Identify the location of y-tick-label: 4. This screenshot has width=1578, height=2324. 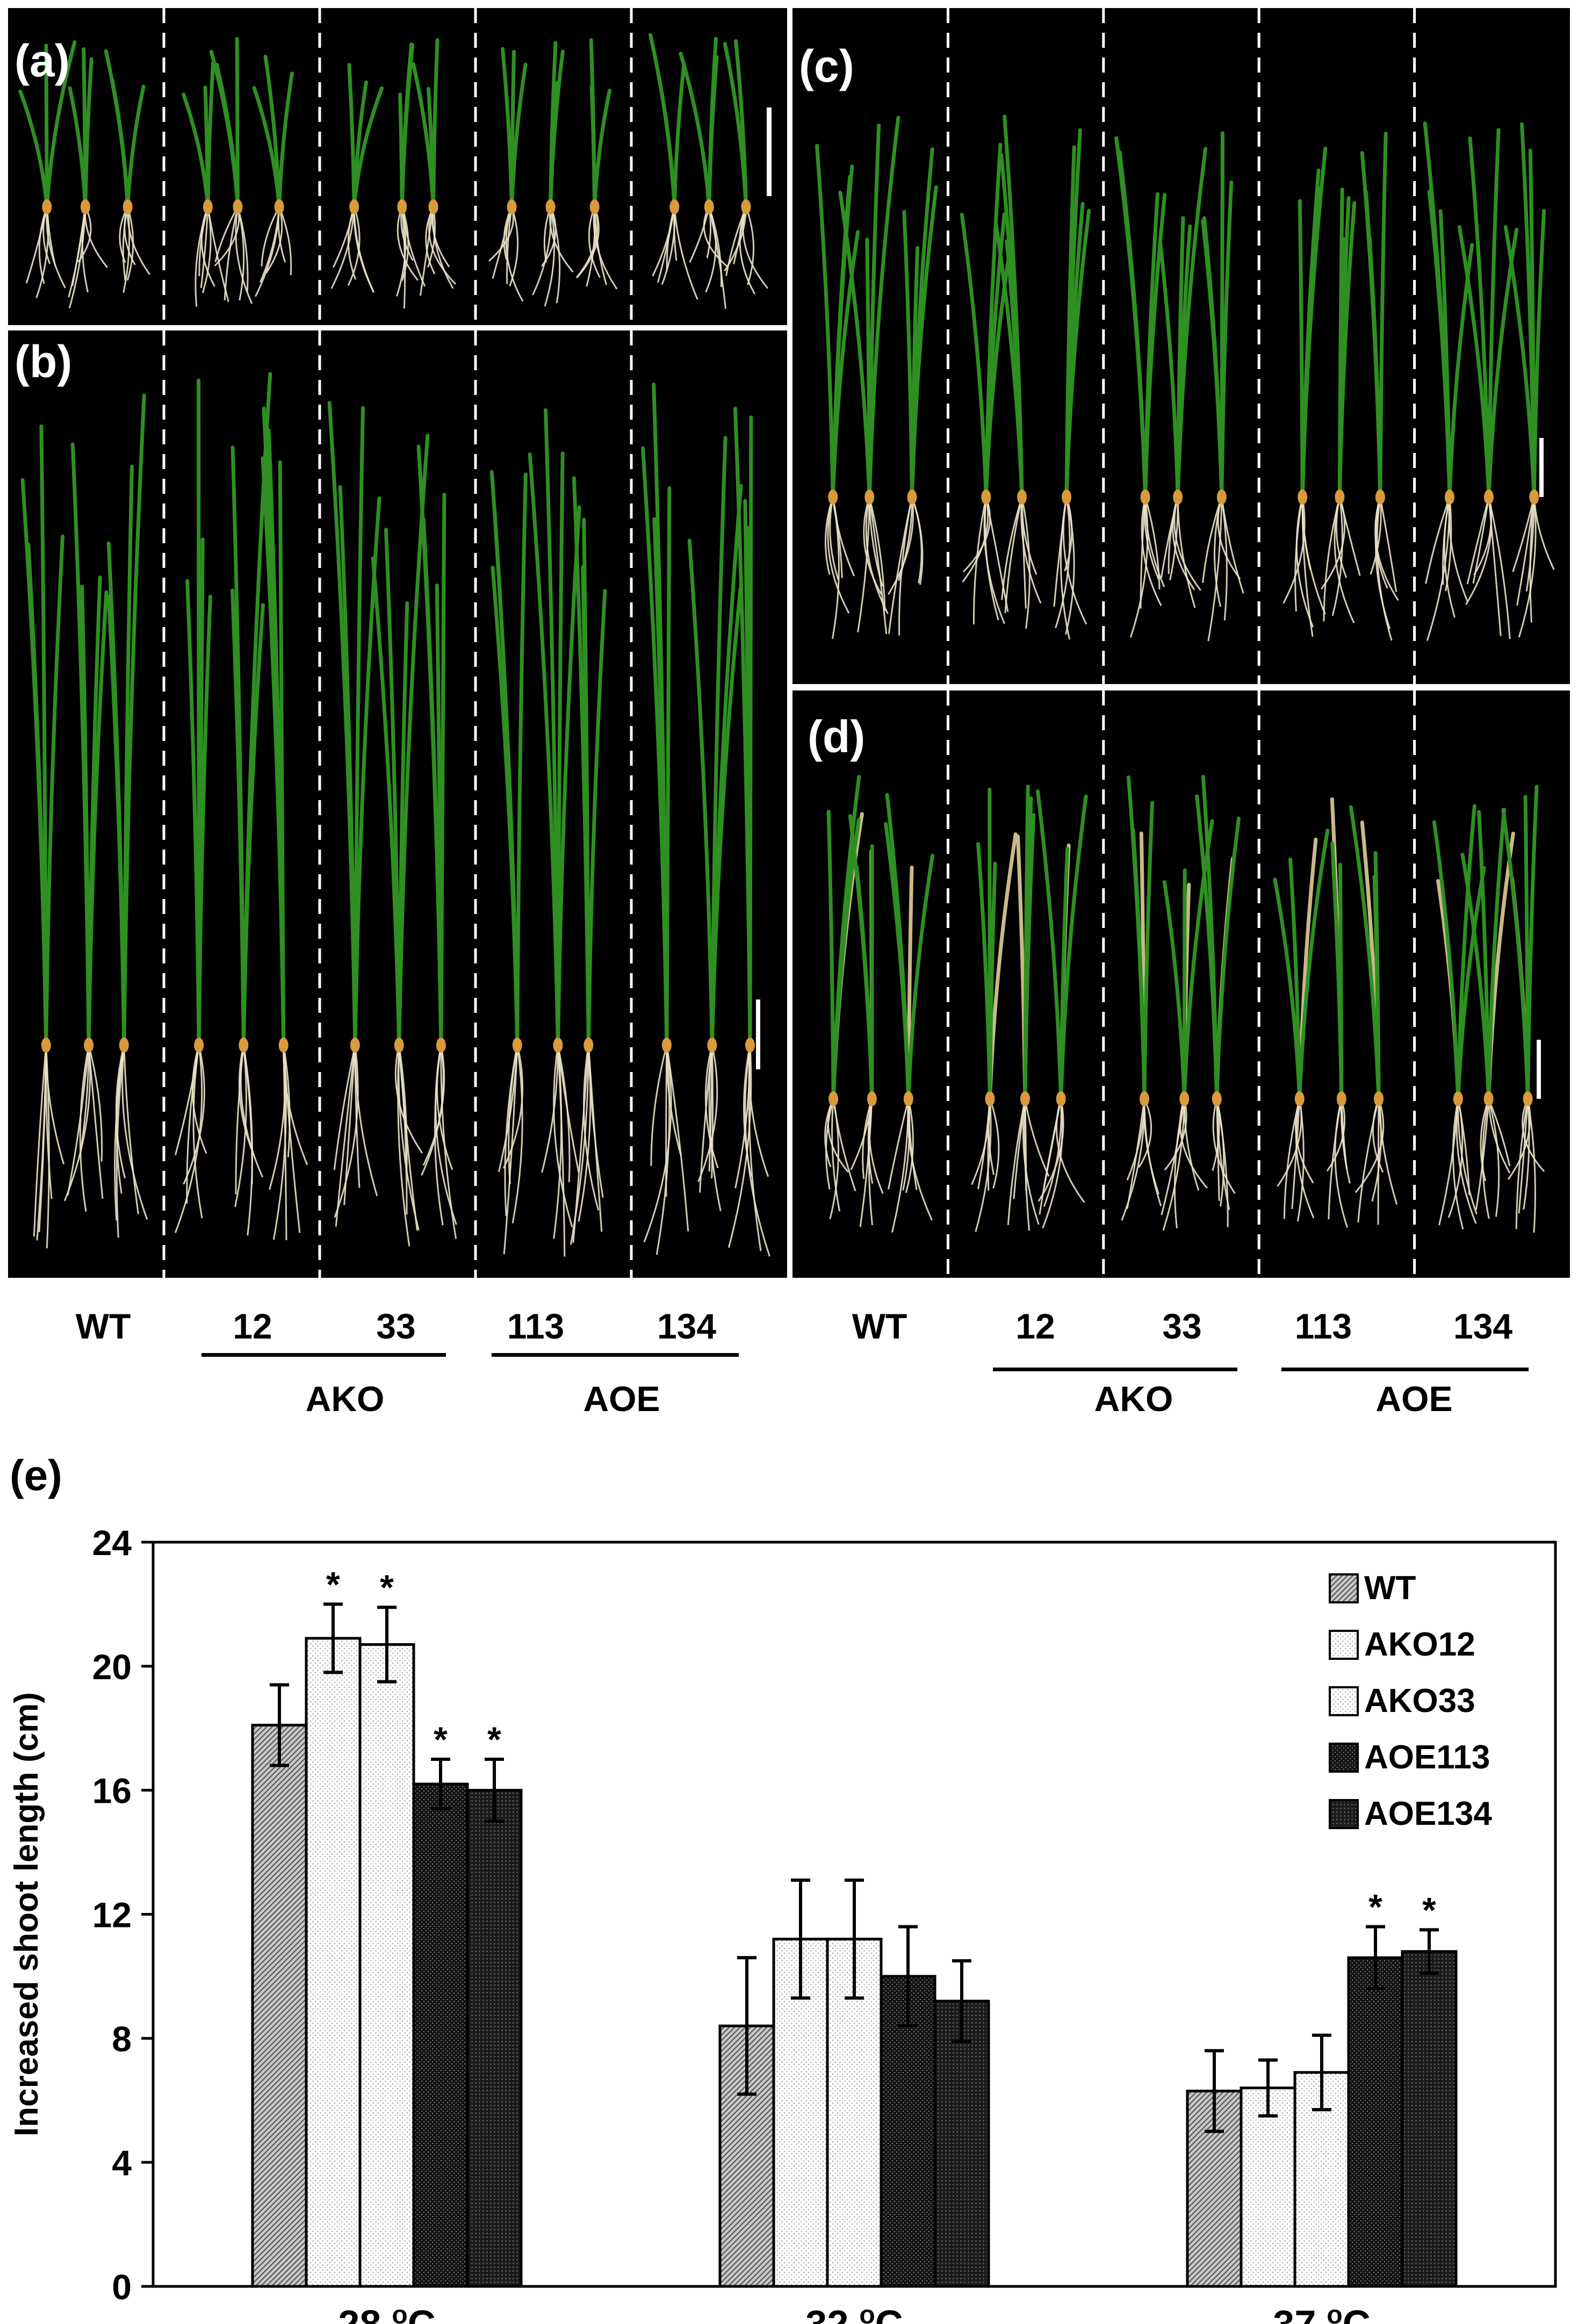
(122, 2163).